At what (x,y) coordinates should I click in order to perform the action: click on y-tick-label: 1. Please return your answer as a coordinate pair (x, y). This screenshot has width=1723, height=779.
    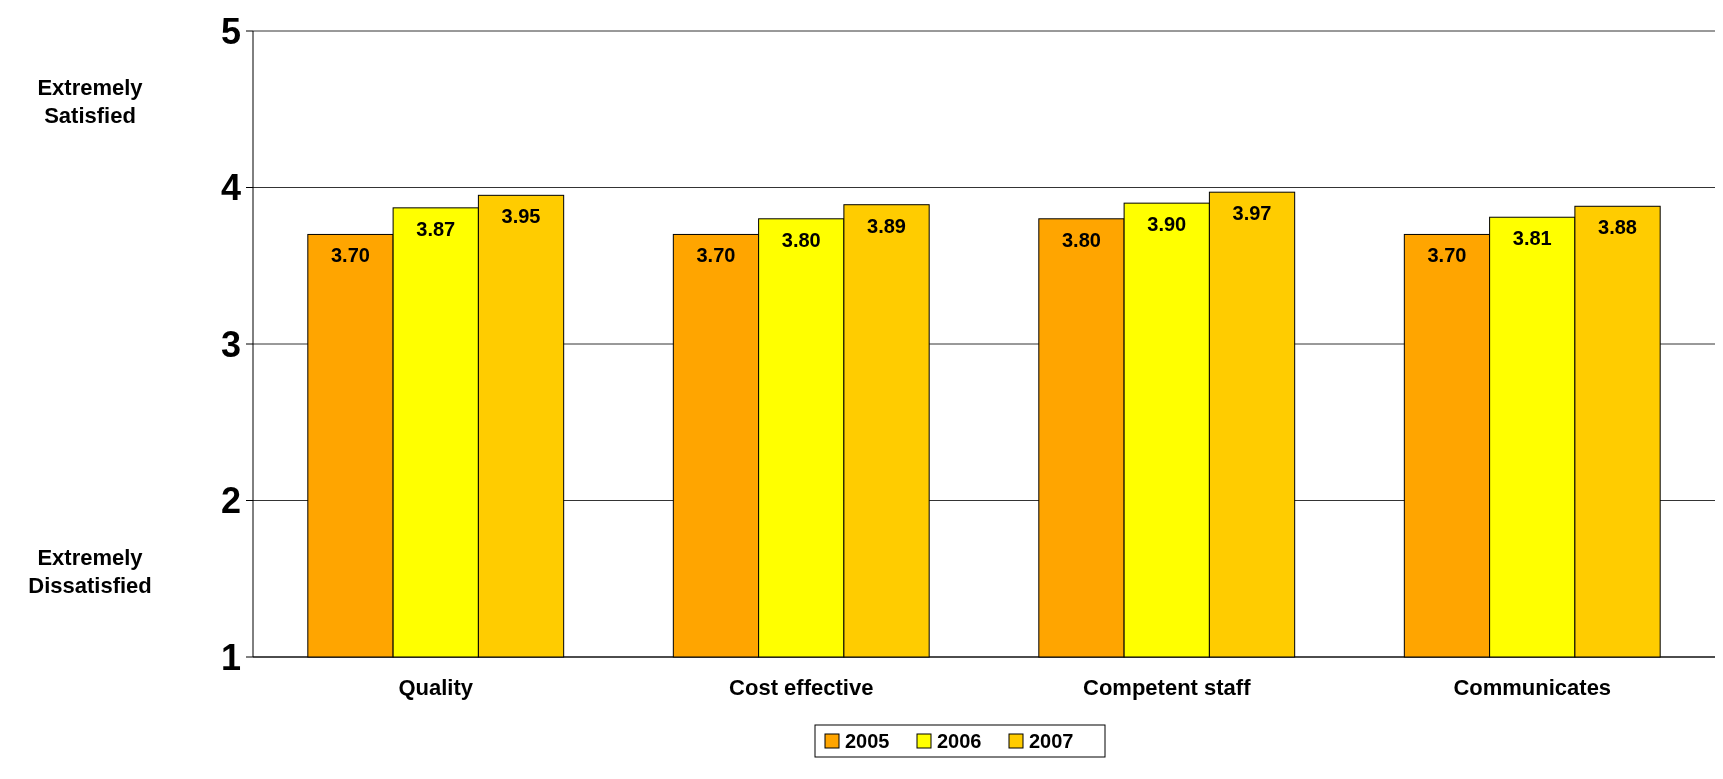
    Looking at the image, I should click on (230, 657).